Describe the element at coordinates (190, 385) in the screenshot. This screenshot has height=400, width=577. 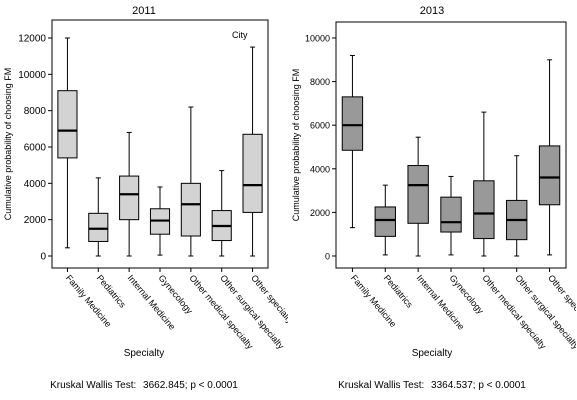
I see `test-value: 3662.845; p < 0.0001` at that location.